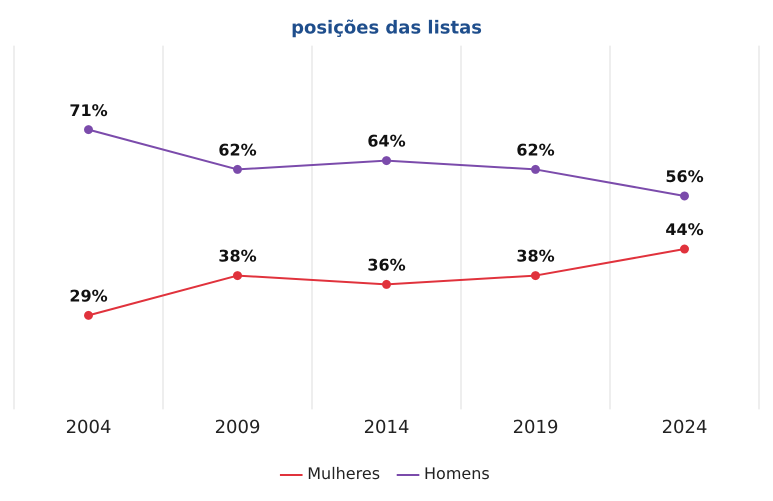  I want to click on x-tick-label: 2014, so click(387, 427).